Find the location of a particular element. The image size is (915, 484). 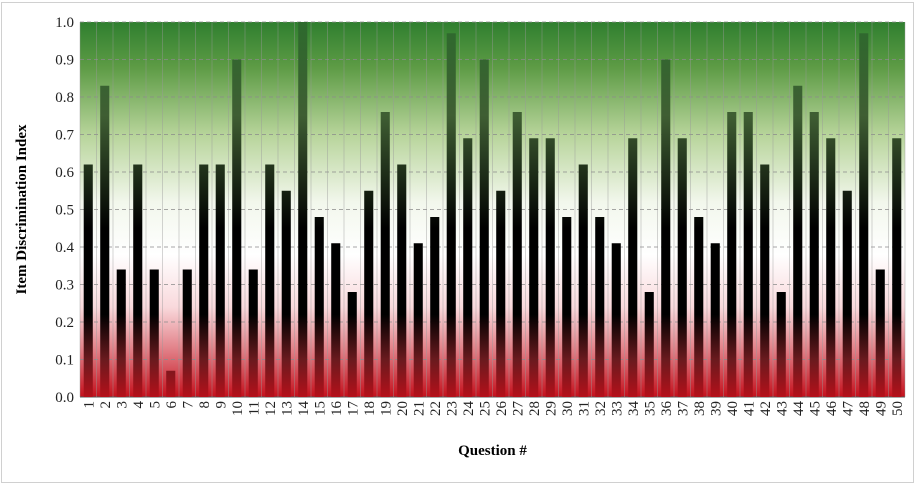

y-tick-label: 0.2 is located at coordinates (64, 323).